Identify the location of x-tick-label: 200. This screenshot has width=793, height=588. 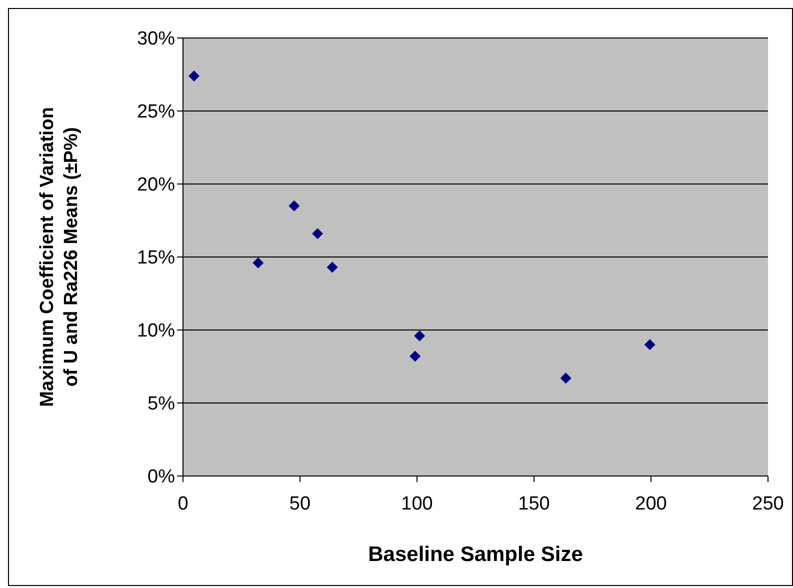
(651, 503).